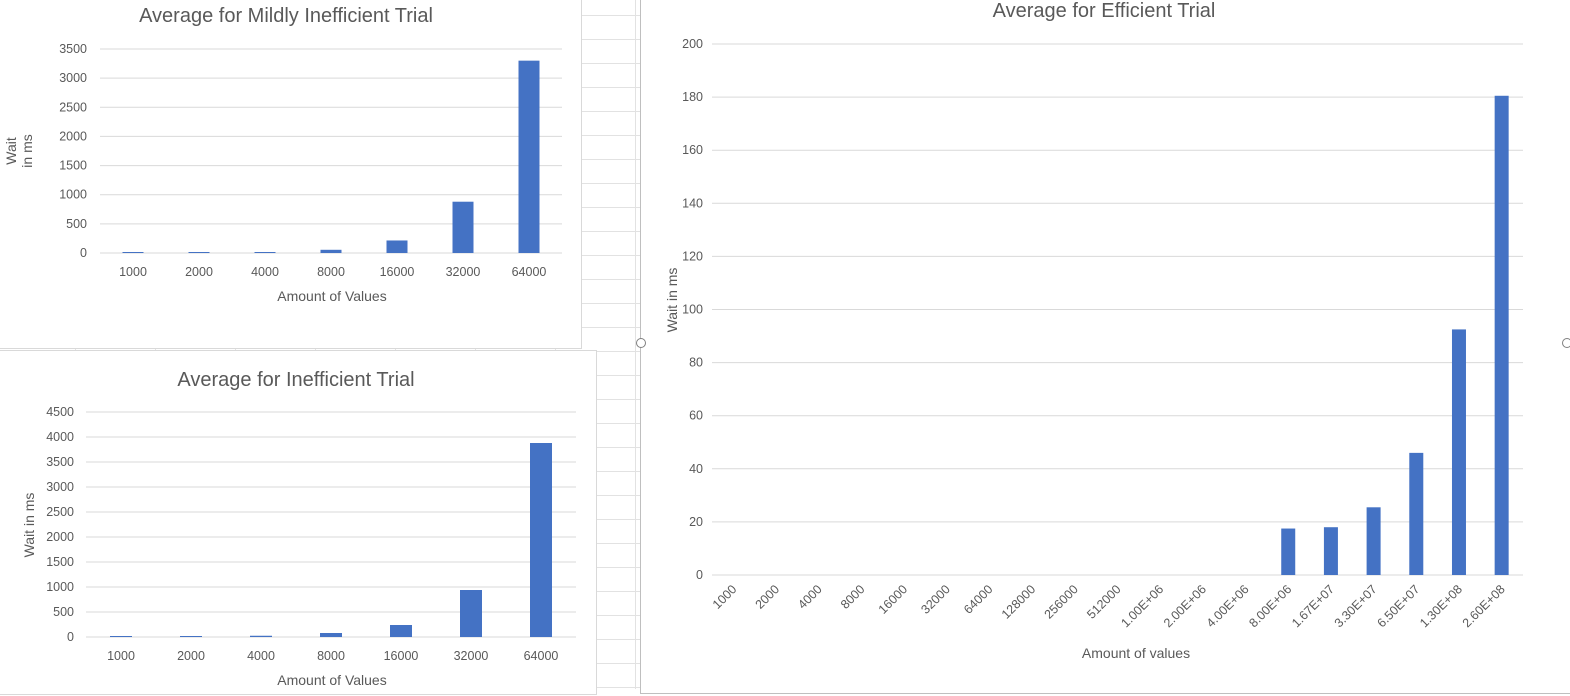 The image size is (1570, 696). I want to click on y-tick-label: 120, so click(692, 256).